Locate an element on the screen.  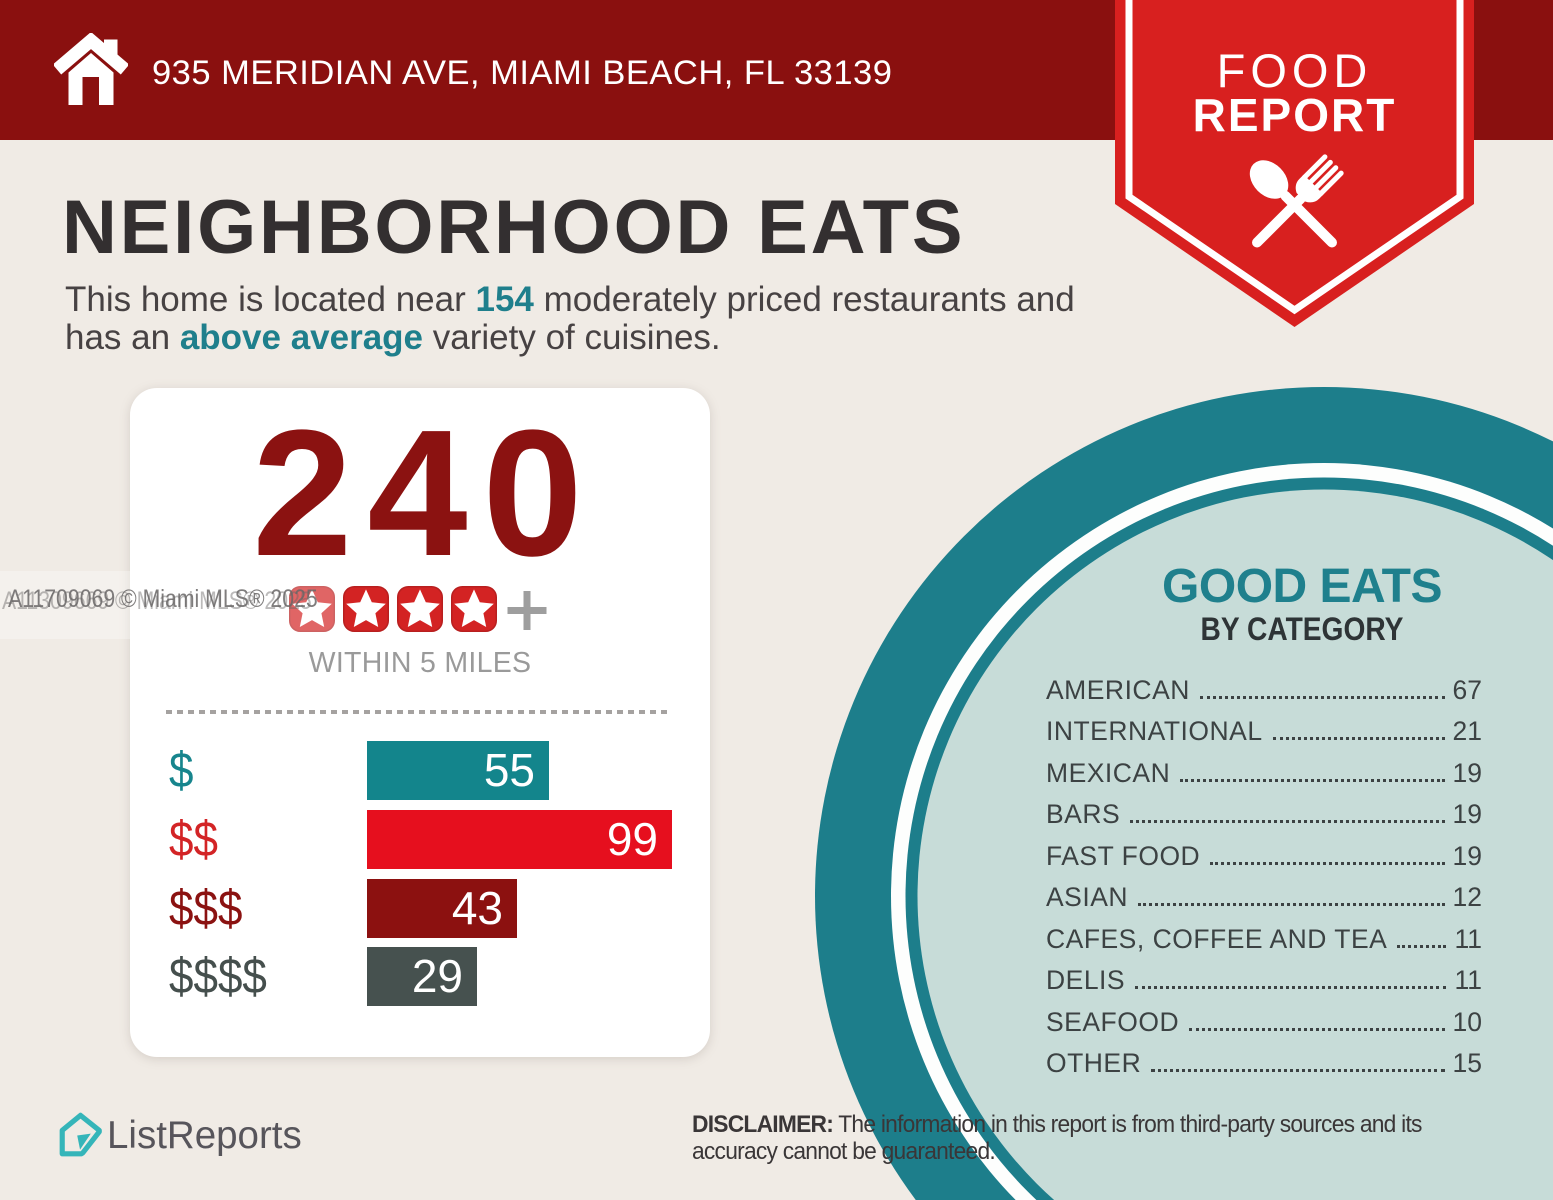
svg-text: REPORT is located at coordinates (1295, 115).